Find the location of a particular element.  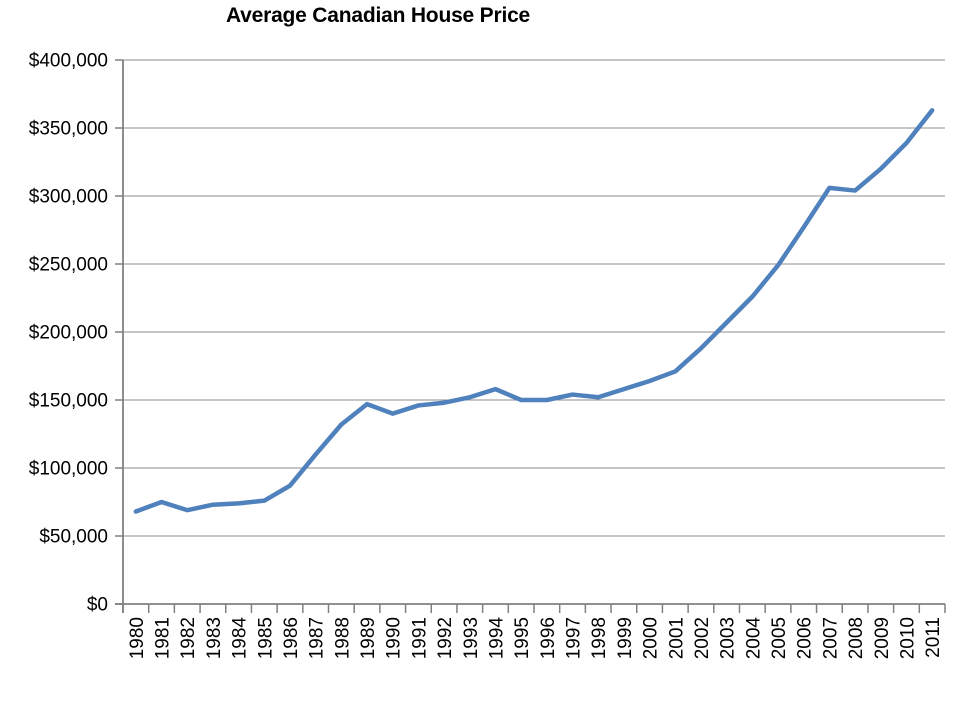

x-axis-tick-label: 1999 is located at coordinates (625, 638).